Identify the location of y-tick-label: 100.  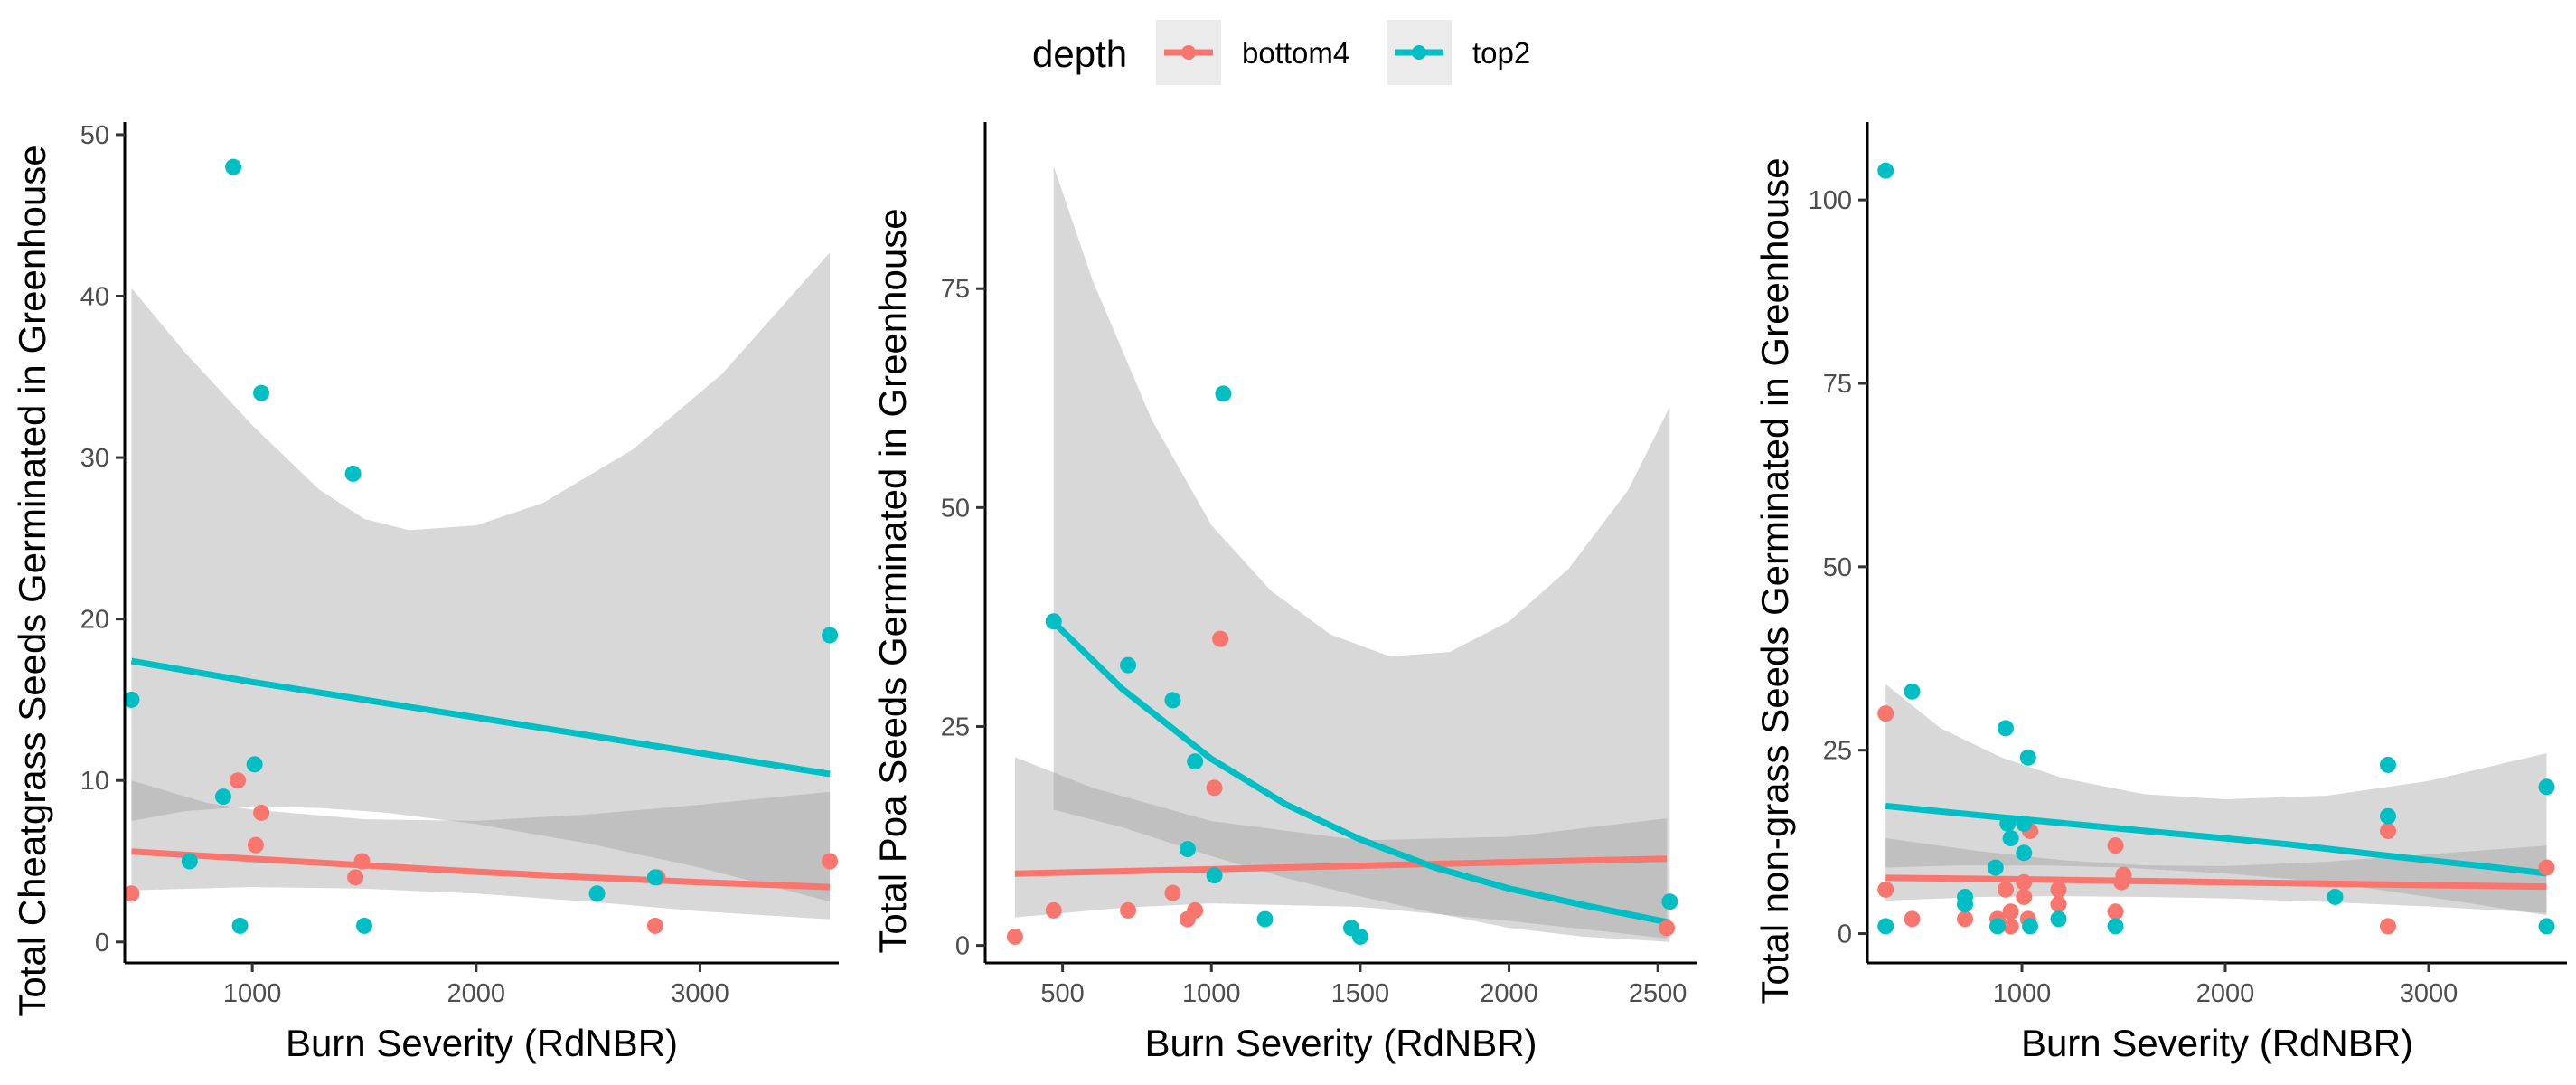
(1831, 200).